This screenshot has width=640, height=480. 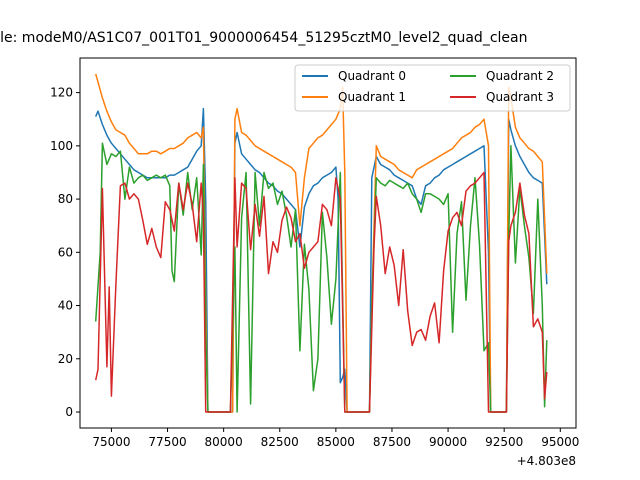 I want to click on y-tick-label: 80, so click(x=65, y=199).